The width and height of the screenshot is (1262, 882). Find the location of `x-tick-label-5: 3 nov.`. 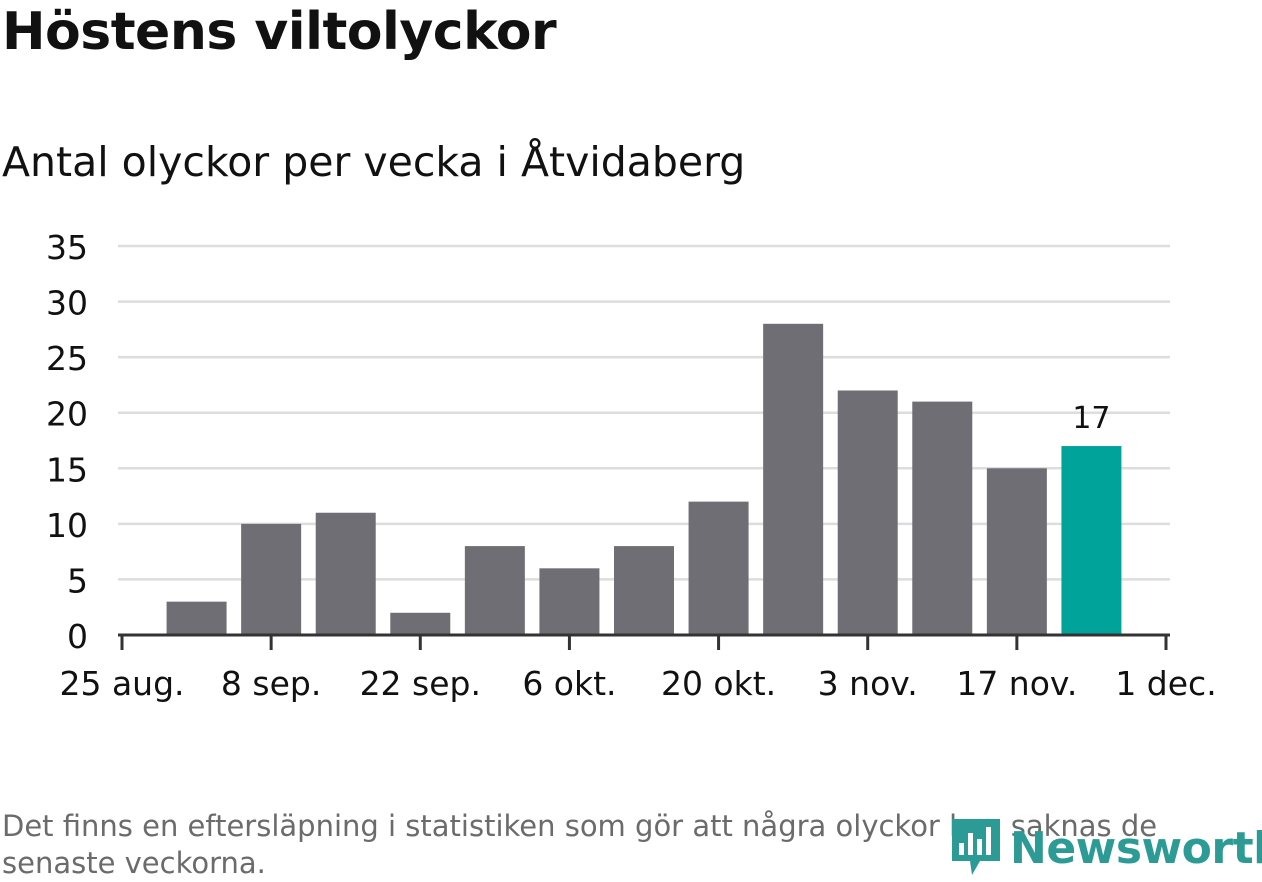

x-tick-label-5: 3 nov. is located at coordinates (868, 683).